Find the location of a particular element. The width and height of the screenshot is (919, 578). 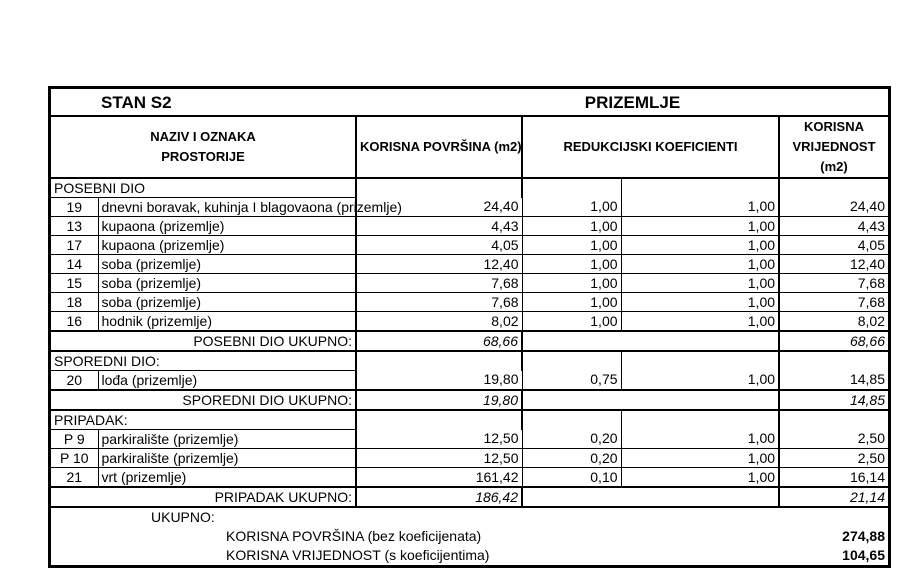

section-label: SPOREDNI DIO: is located at coordinates (204, 361).